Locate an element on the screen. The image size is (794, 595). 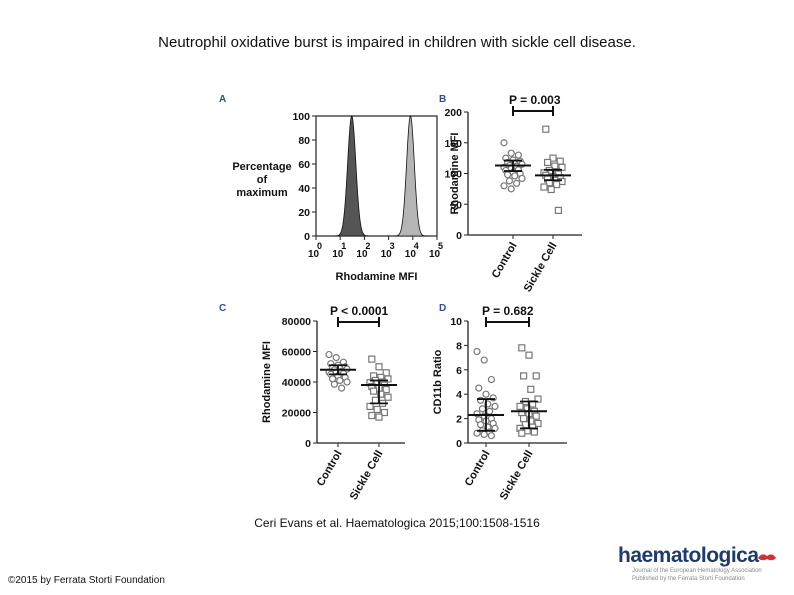
panel-d-p-value: P = 0.682 is located at coordinates (508, 311).